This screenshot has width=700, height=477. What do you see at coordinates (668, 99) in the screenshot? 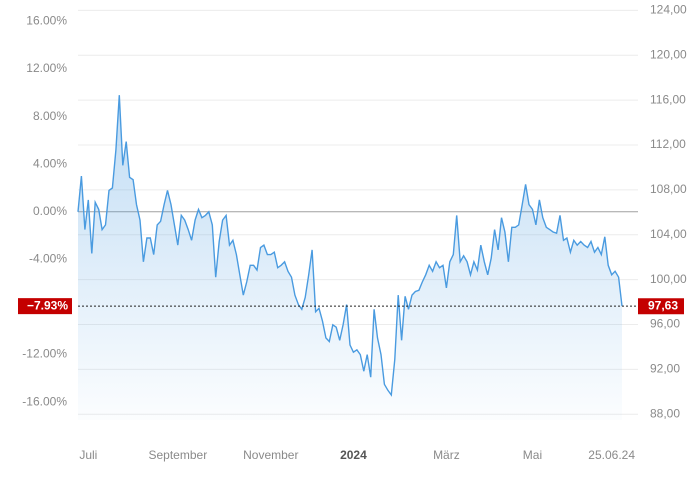
I see `y2-tick-label: 116,00` at bounding box center [668, 99].